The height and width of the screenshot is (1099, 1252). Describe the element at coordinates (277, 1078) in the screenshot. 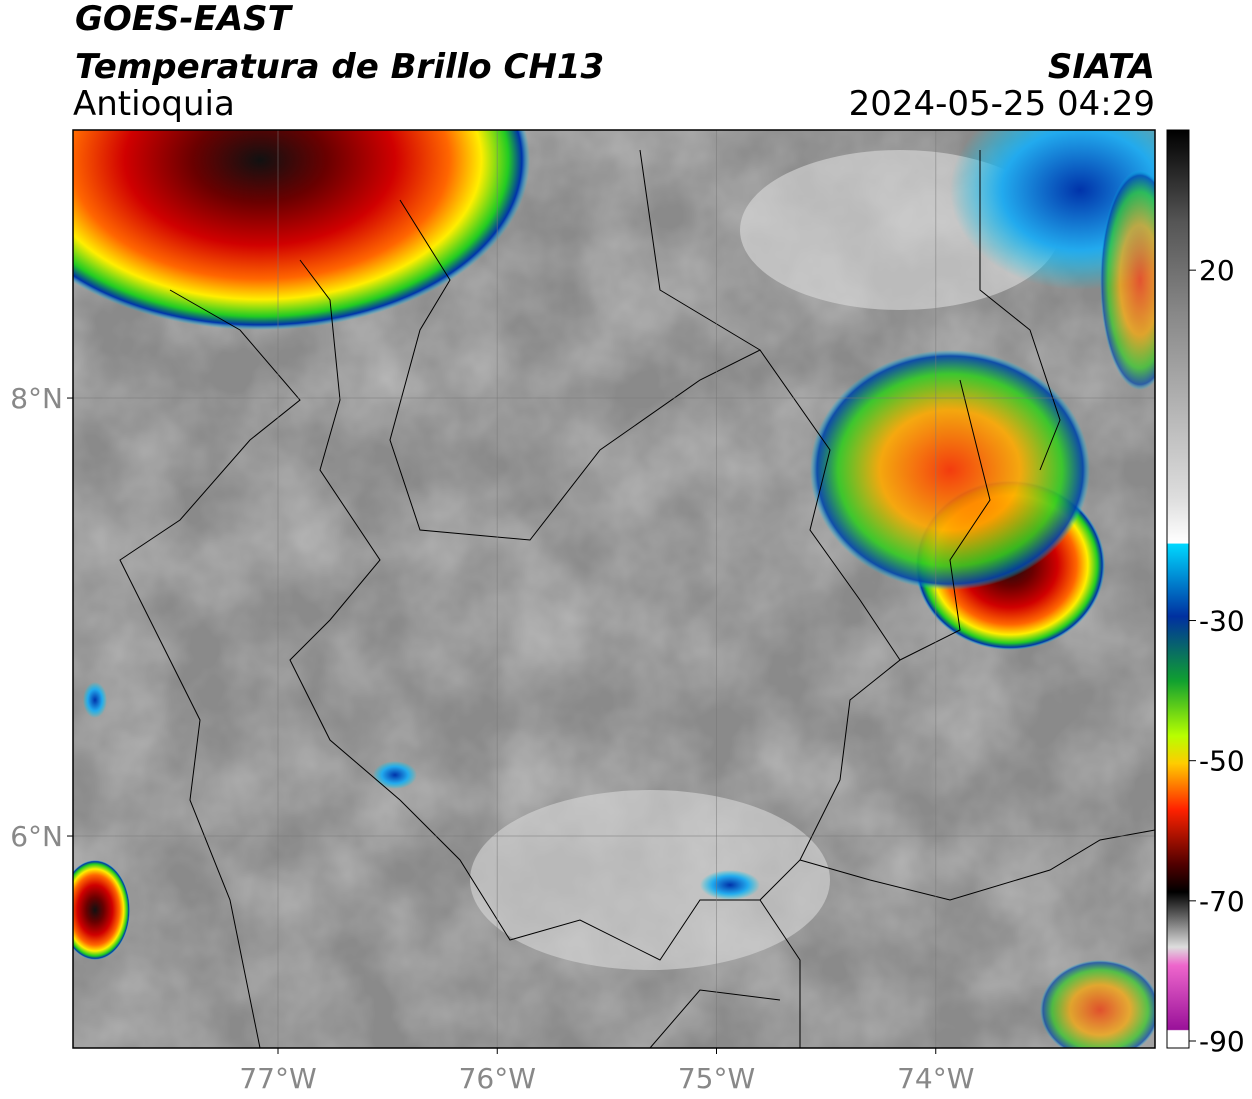

I see `x-tick-label: 77°W` at that location.